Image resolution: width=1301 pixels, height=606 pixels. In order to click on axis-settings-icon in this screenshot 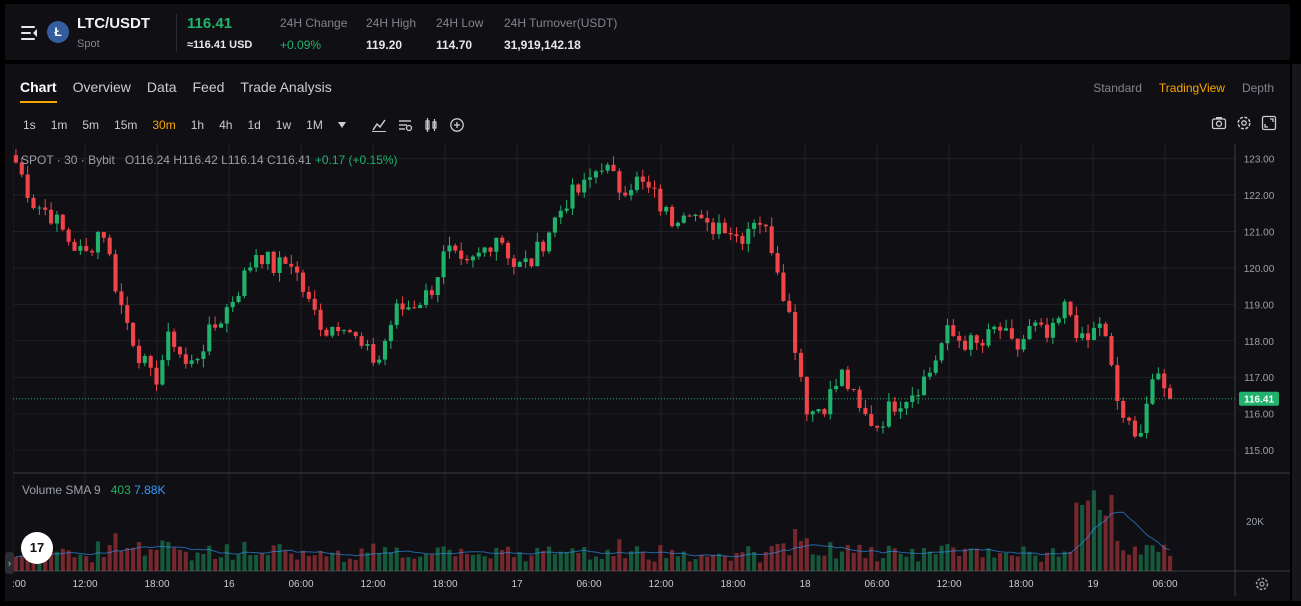, I will do `click(1262, 584)`.